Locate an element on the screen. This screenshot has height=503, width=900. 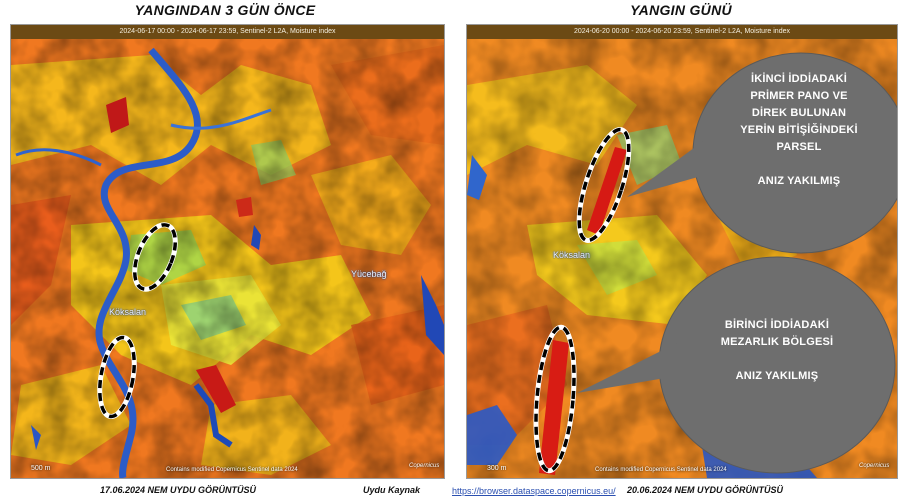
left-caption: 17.06.2024 NEM UYDU GÖRÜNTÜSÜ is located at coordinates (178, 490).